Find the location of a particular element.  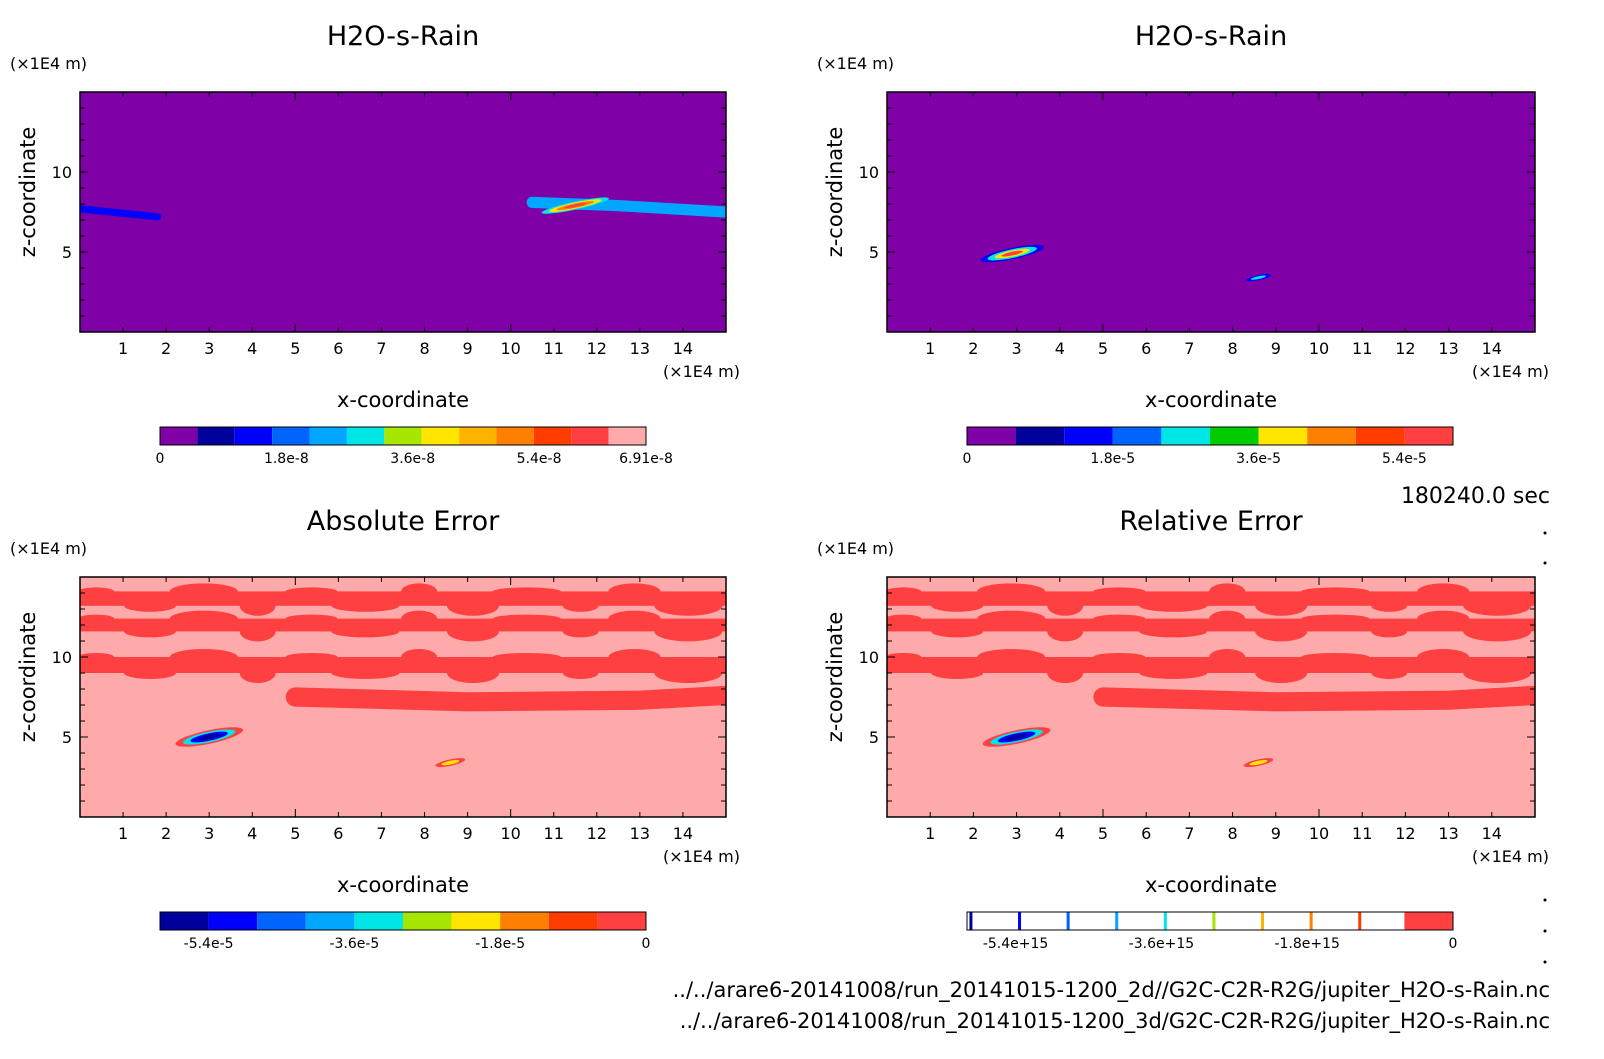

x-axis-label: x-coordinate is located at coordinates (403, 885).